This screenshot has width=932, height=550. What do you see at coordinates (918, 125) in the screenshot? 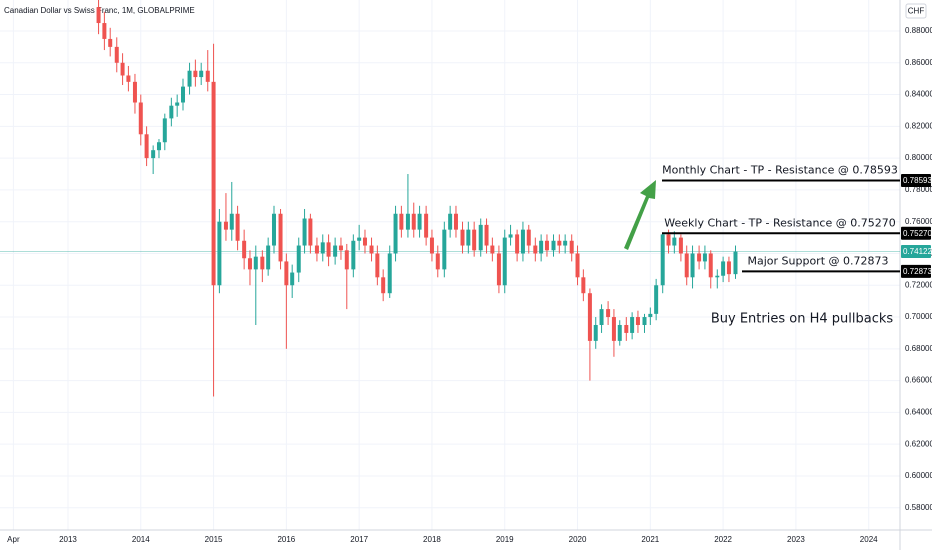
I see `y-tick-label: 0.82000` at bounding box center [918, 125].